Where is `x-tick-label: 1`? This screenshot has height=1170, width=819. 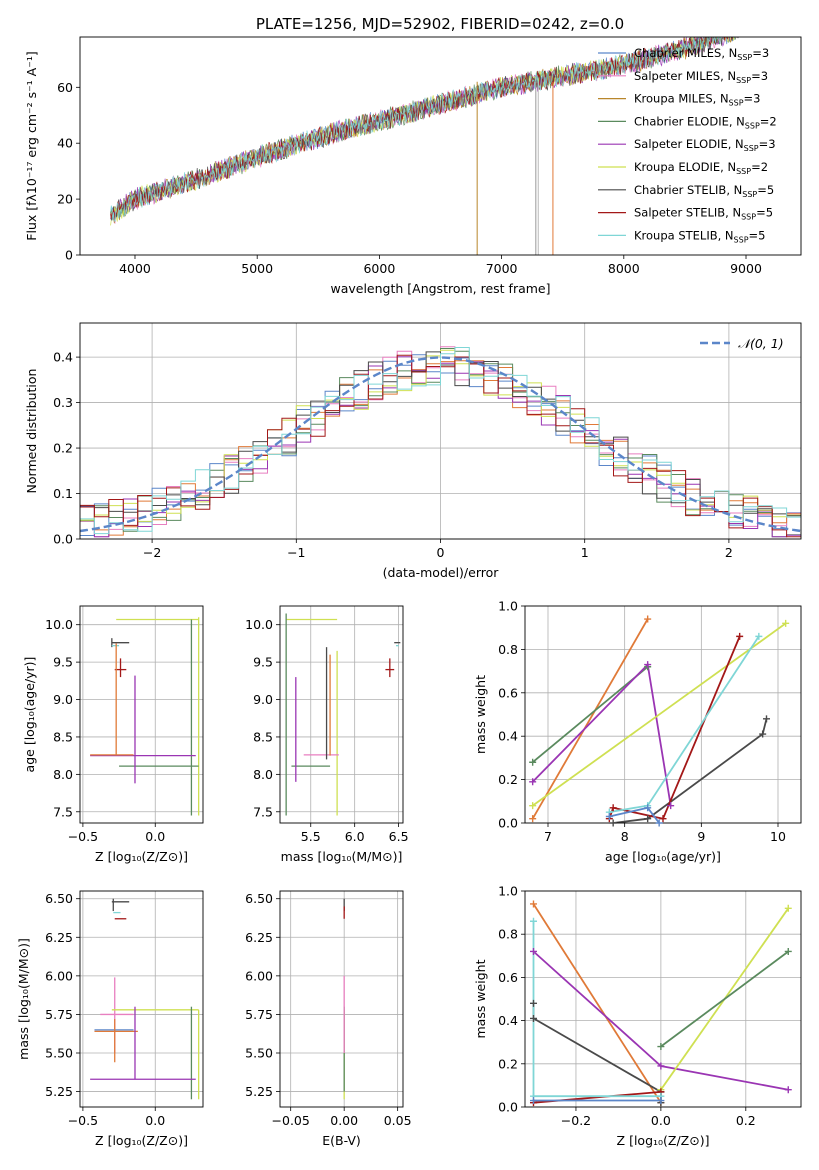
x-tick-label: 1 is located at coordinates (585, 552).